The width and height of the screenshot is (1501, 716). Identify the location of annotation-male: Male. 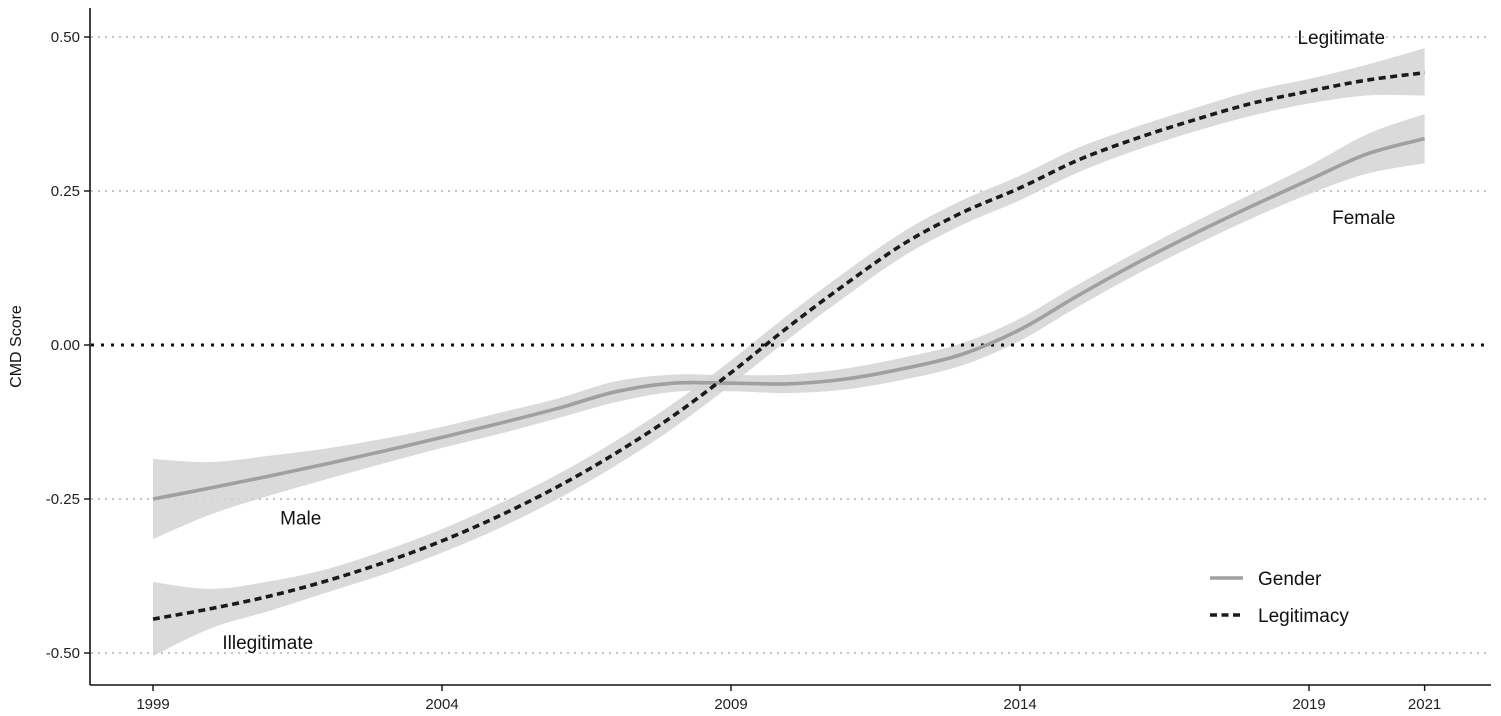
(300, 518).